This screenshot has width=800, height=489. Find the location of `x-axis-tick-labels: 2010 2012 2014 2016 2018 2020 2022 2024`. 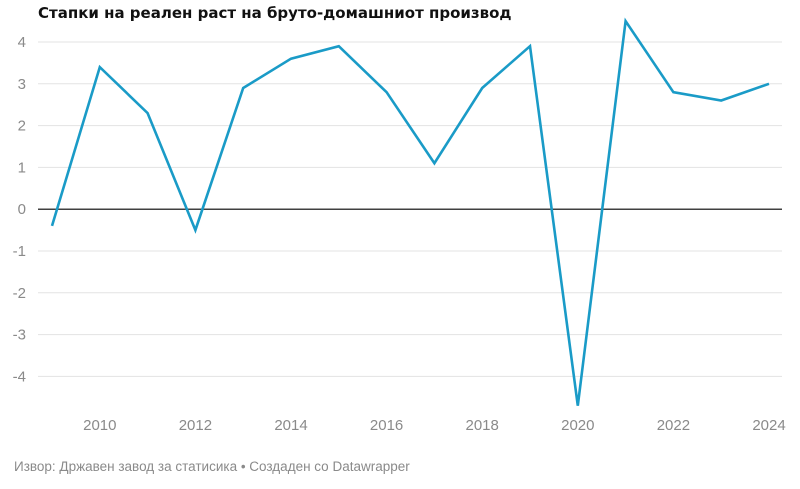

x-axis-tick-labels: 2010 2012 2014 2016 2018 2020 2022 2024 is located at coordinates (434, 425).